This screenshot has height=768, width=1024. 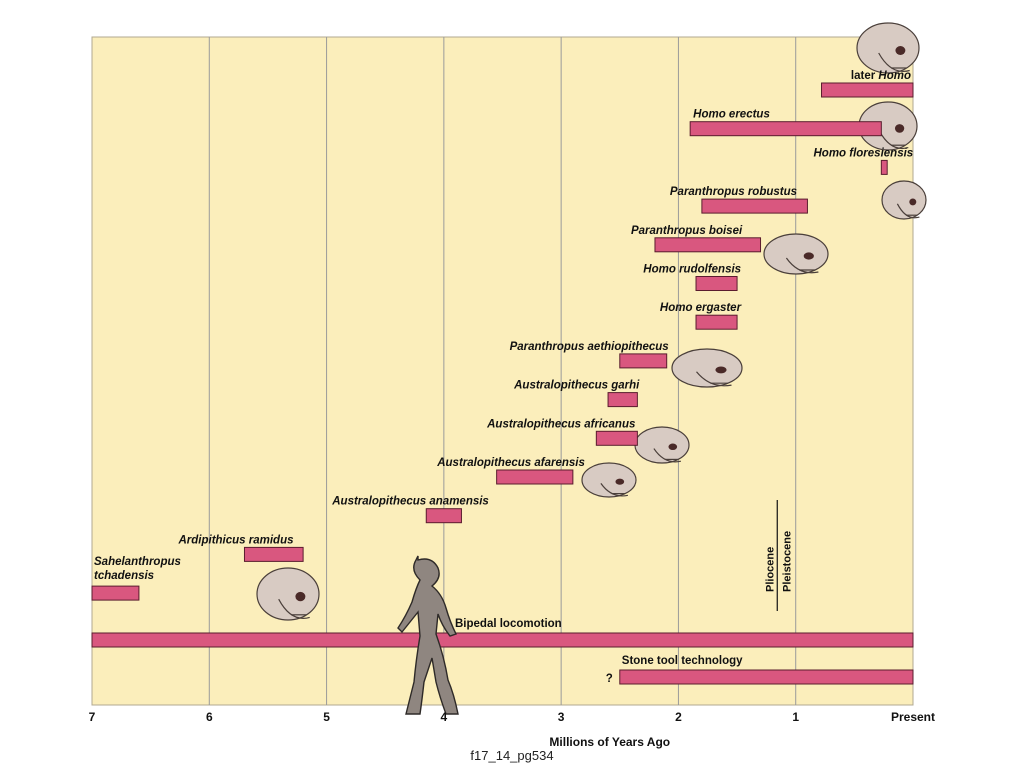 What do you see at coordinates (512, 717) in the screenshot?
I see `x-axis-ticks: 7 6 5 4 3 2 1 Present` at bounding box center [512, 717].